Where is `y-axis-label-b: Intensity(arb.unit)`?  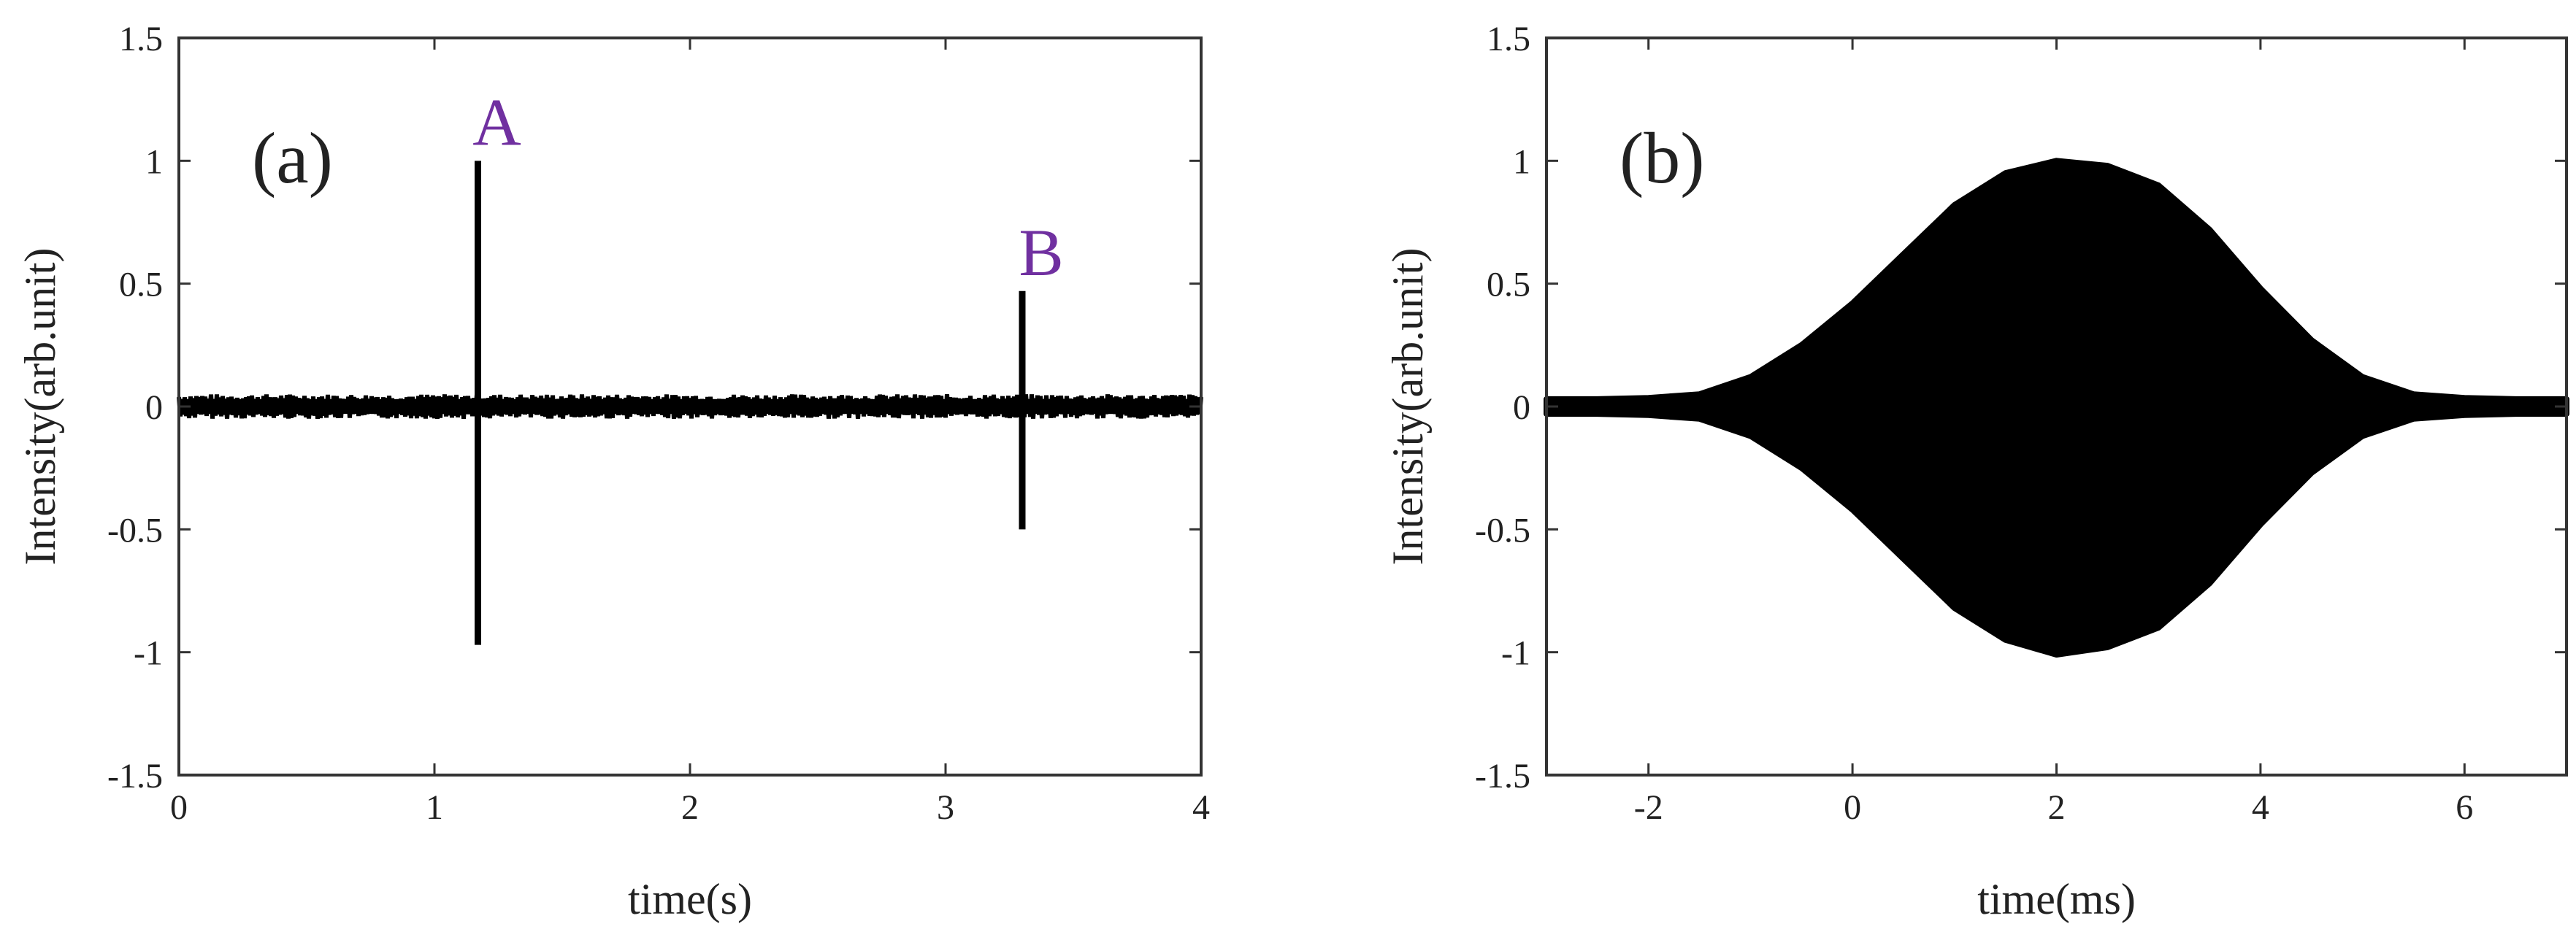 y-axis-label-b: Intensity(arb.unit) is located at coordinates (1408, 407).